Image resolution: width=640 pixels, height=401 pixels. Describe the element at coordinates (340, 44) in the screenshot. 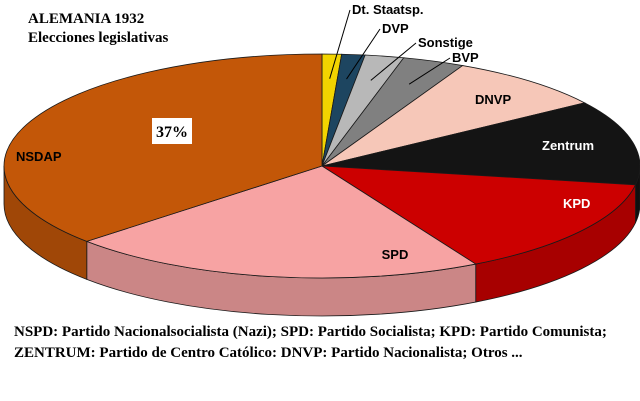

I see `leader-line-dt-staatsp` at that location.